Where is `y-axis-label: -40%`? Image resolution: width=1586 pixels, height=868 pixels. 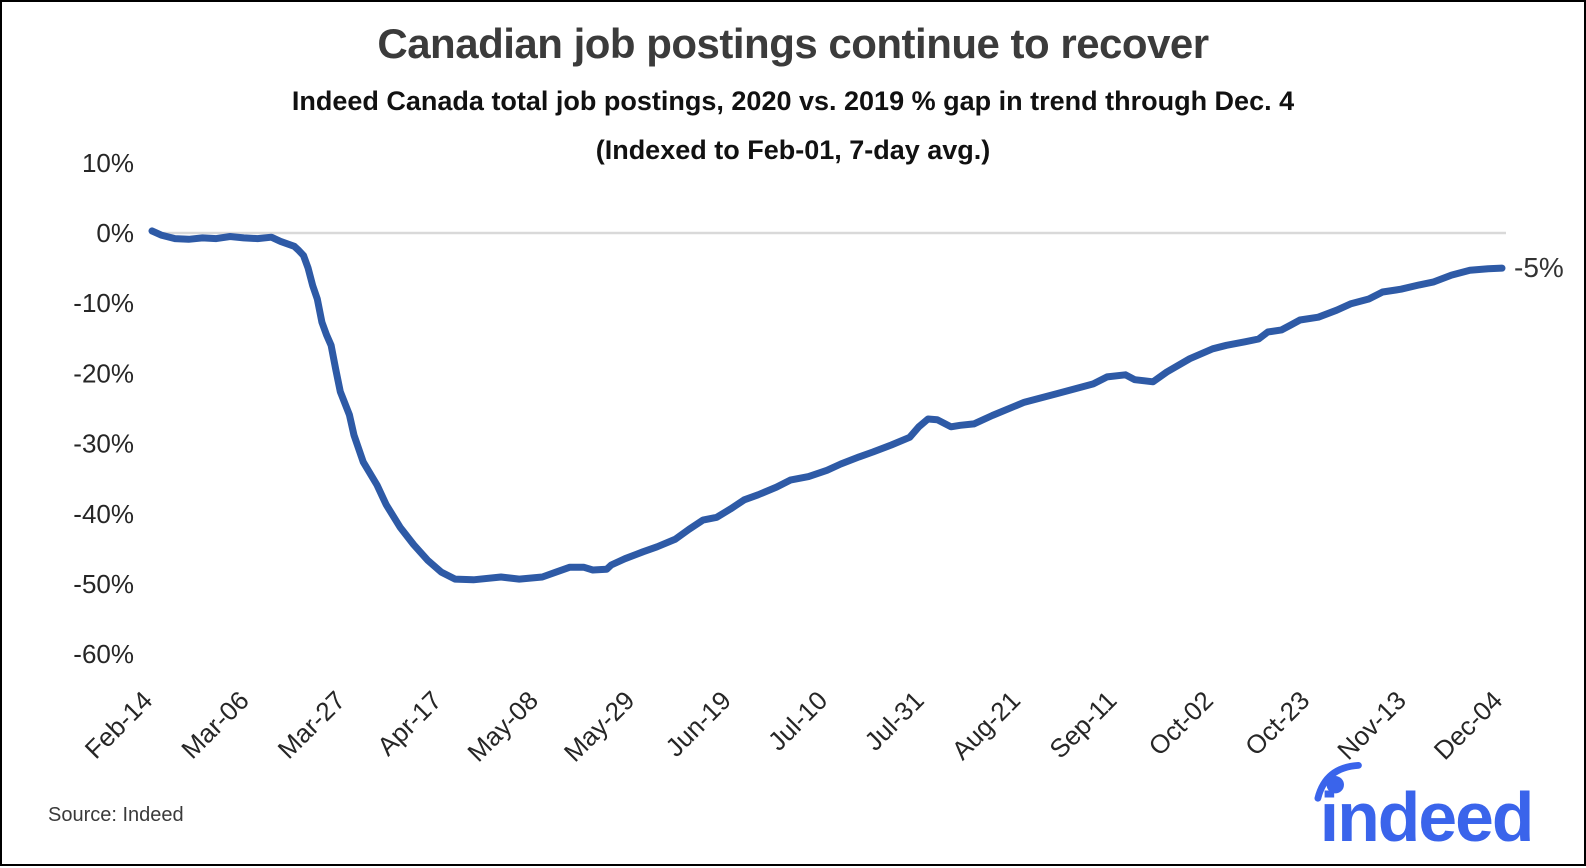
y-axis-label: -40% is located at coordinates (103, 514).